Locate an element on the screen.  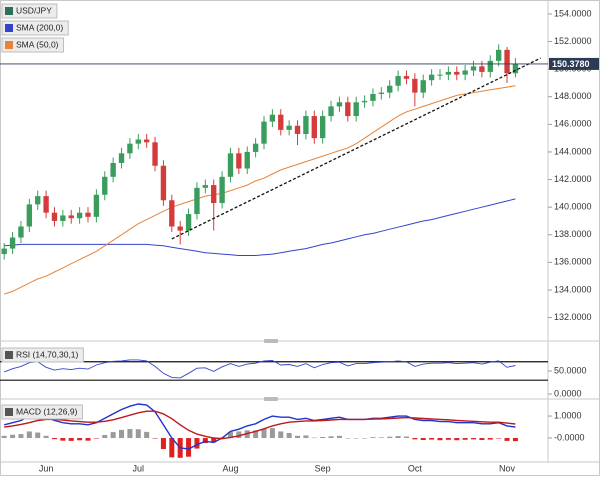
y-tick-label: 142.0000 is located at coordinates (573, 179).